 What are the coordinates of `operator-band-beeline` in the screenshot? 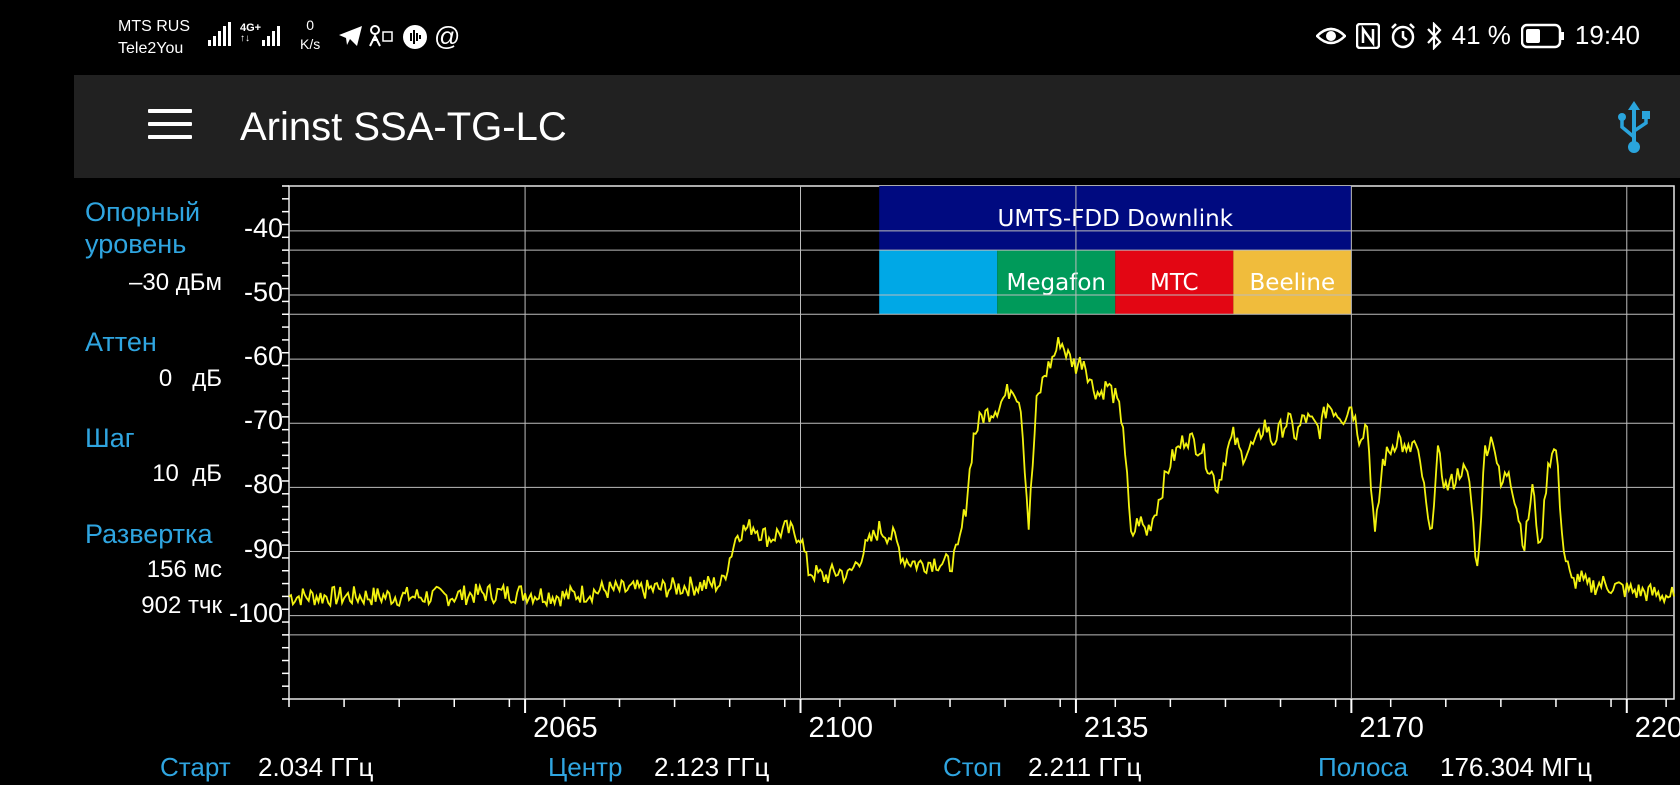 It's located at (1292, 282).